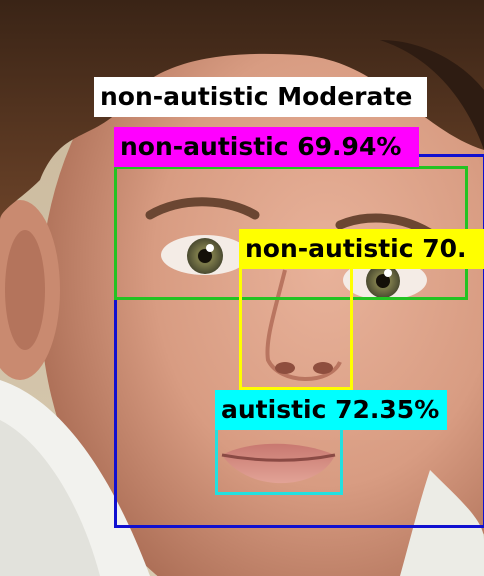 The width and height of the screenshot is (484, 576). I want to click on detection-label-2: non-autistic 69.94%, so click(266, 147).